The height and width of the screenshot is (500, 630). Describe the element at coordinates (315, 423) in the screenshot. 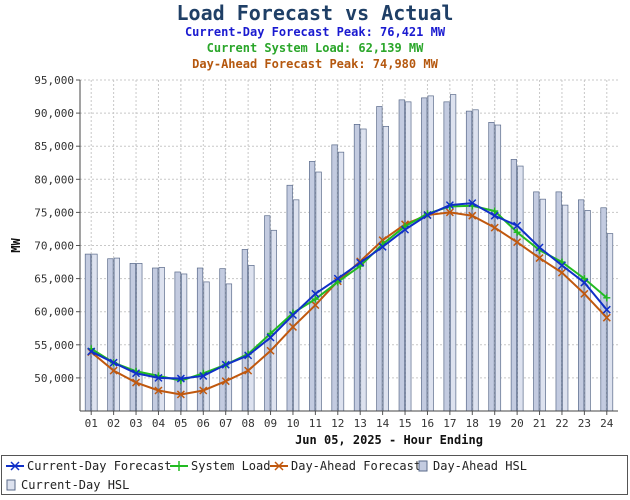

I see `x-tick-label: 11` at that location.